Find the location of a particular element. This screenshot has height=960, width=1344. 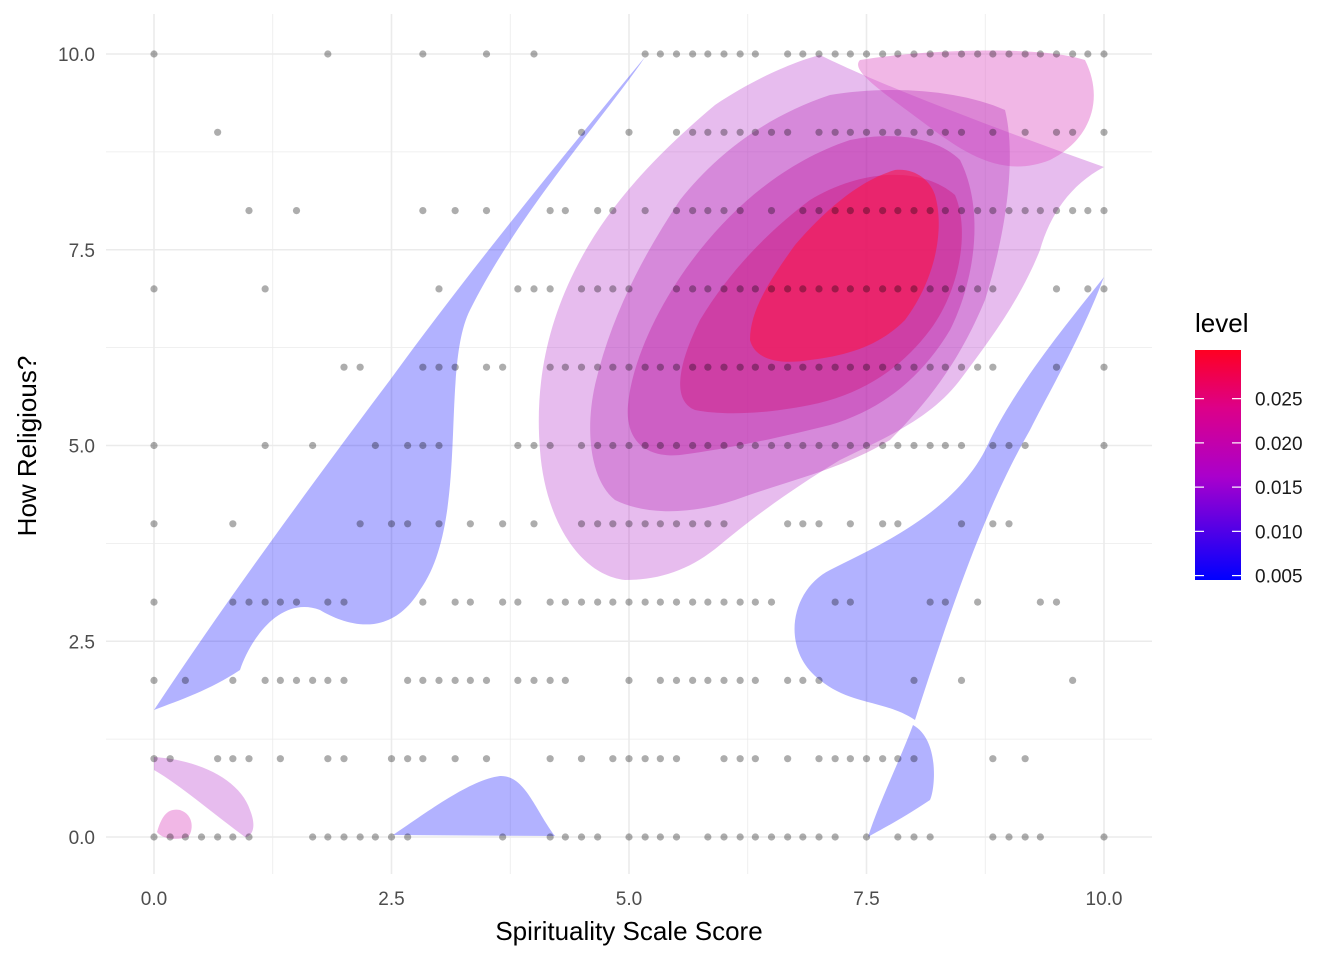

legend-tick-label: 0.005 is located at coordinates (1279, 577).